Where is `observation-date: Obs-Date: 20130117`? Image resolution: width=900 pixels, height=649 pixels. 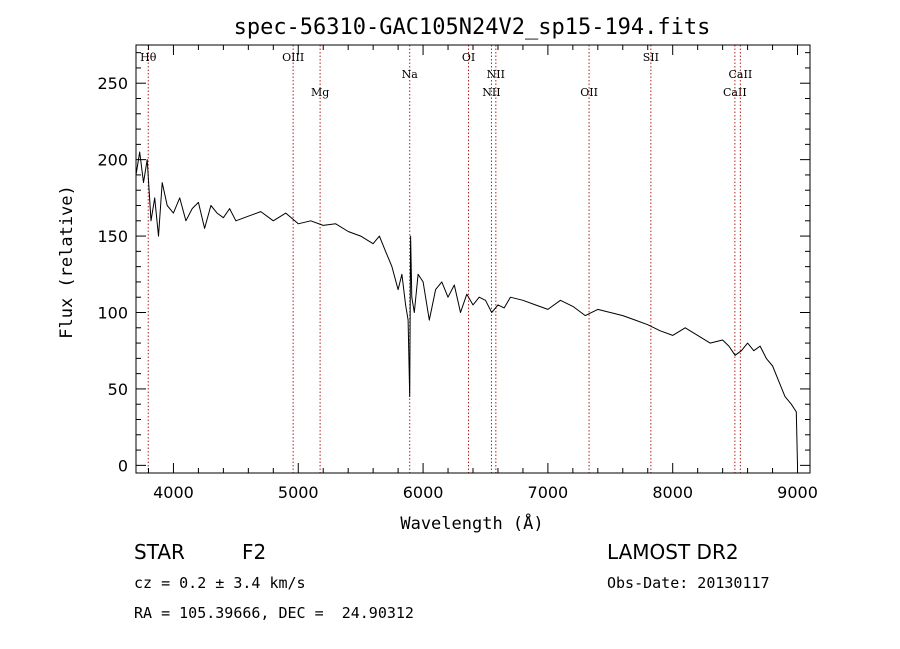 observation-date: Obs-Date: 20130117 is located at coordinates (688, 583).